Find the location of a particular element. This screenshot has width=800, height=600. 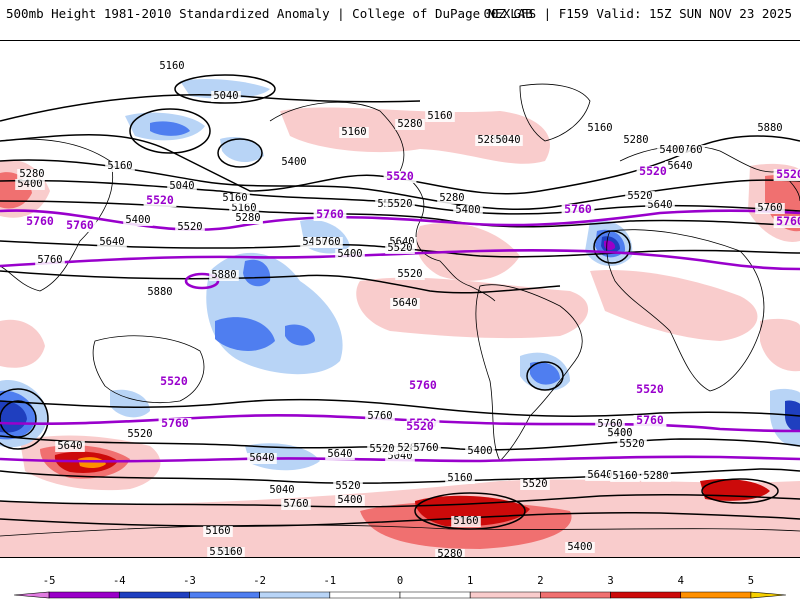

contour-label: 5880 is located at coordinates (223, 275).